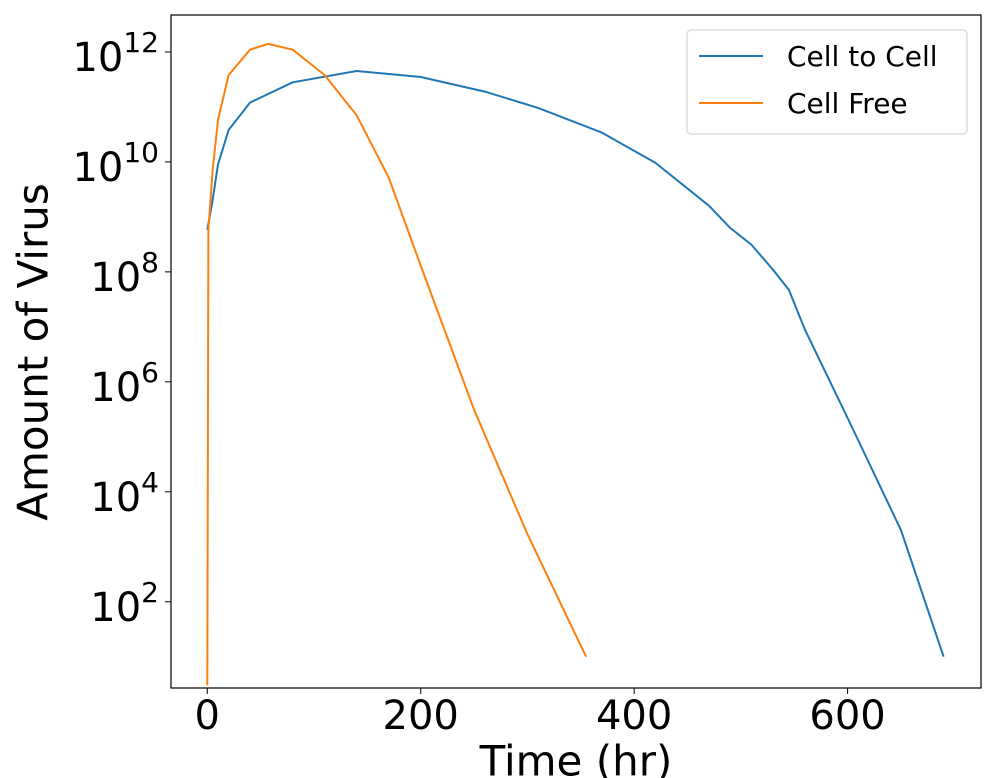  I want to click on y-tick-label: 10², so click(124, 603).